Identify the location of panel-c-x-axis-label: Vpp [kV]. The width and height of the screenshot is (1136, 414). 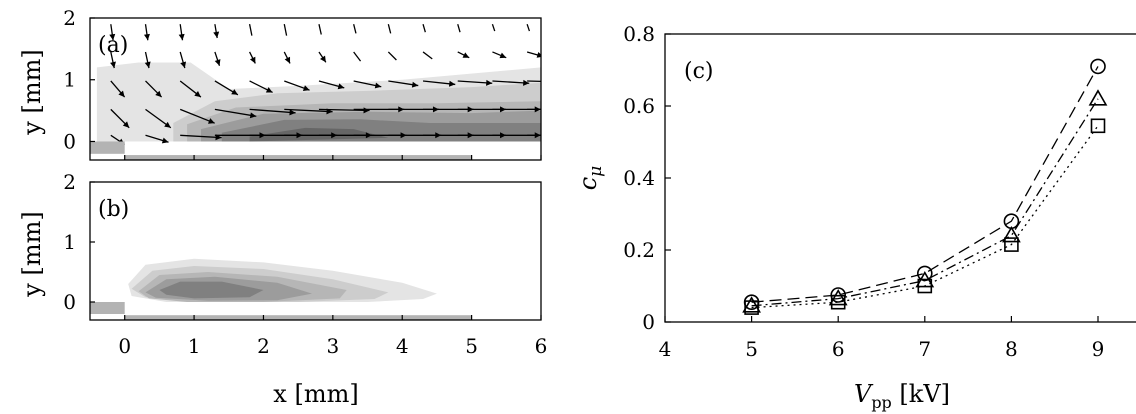
(902, 396).